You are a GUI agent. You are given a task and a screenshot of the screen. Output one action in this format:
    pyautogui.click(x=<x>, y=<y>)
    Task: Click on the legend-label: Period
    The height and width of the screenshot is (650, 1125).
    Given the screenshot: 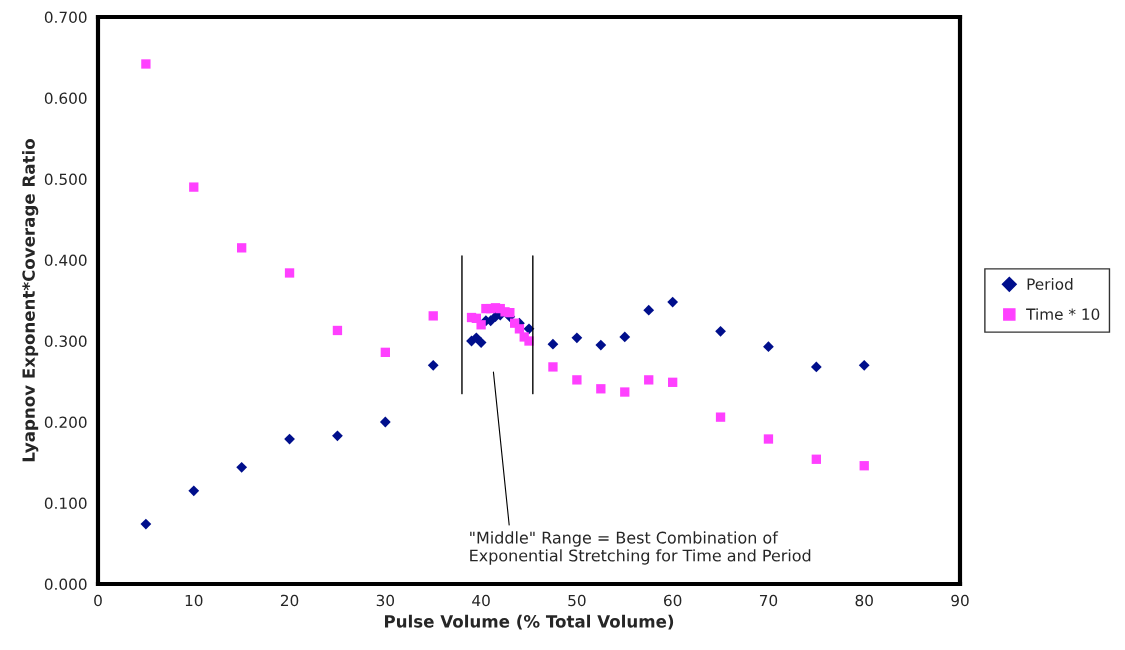 What is the action you would take?
    pyautogui.click(x=1050, y=284)
    